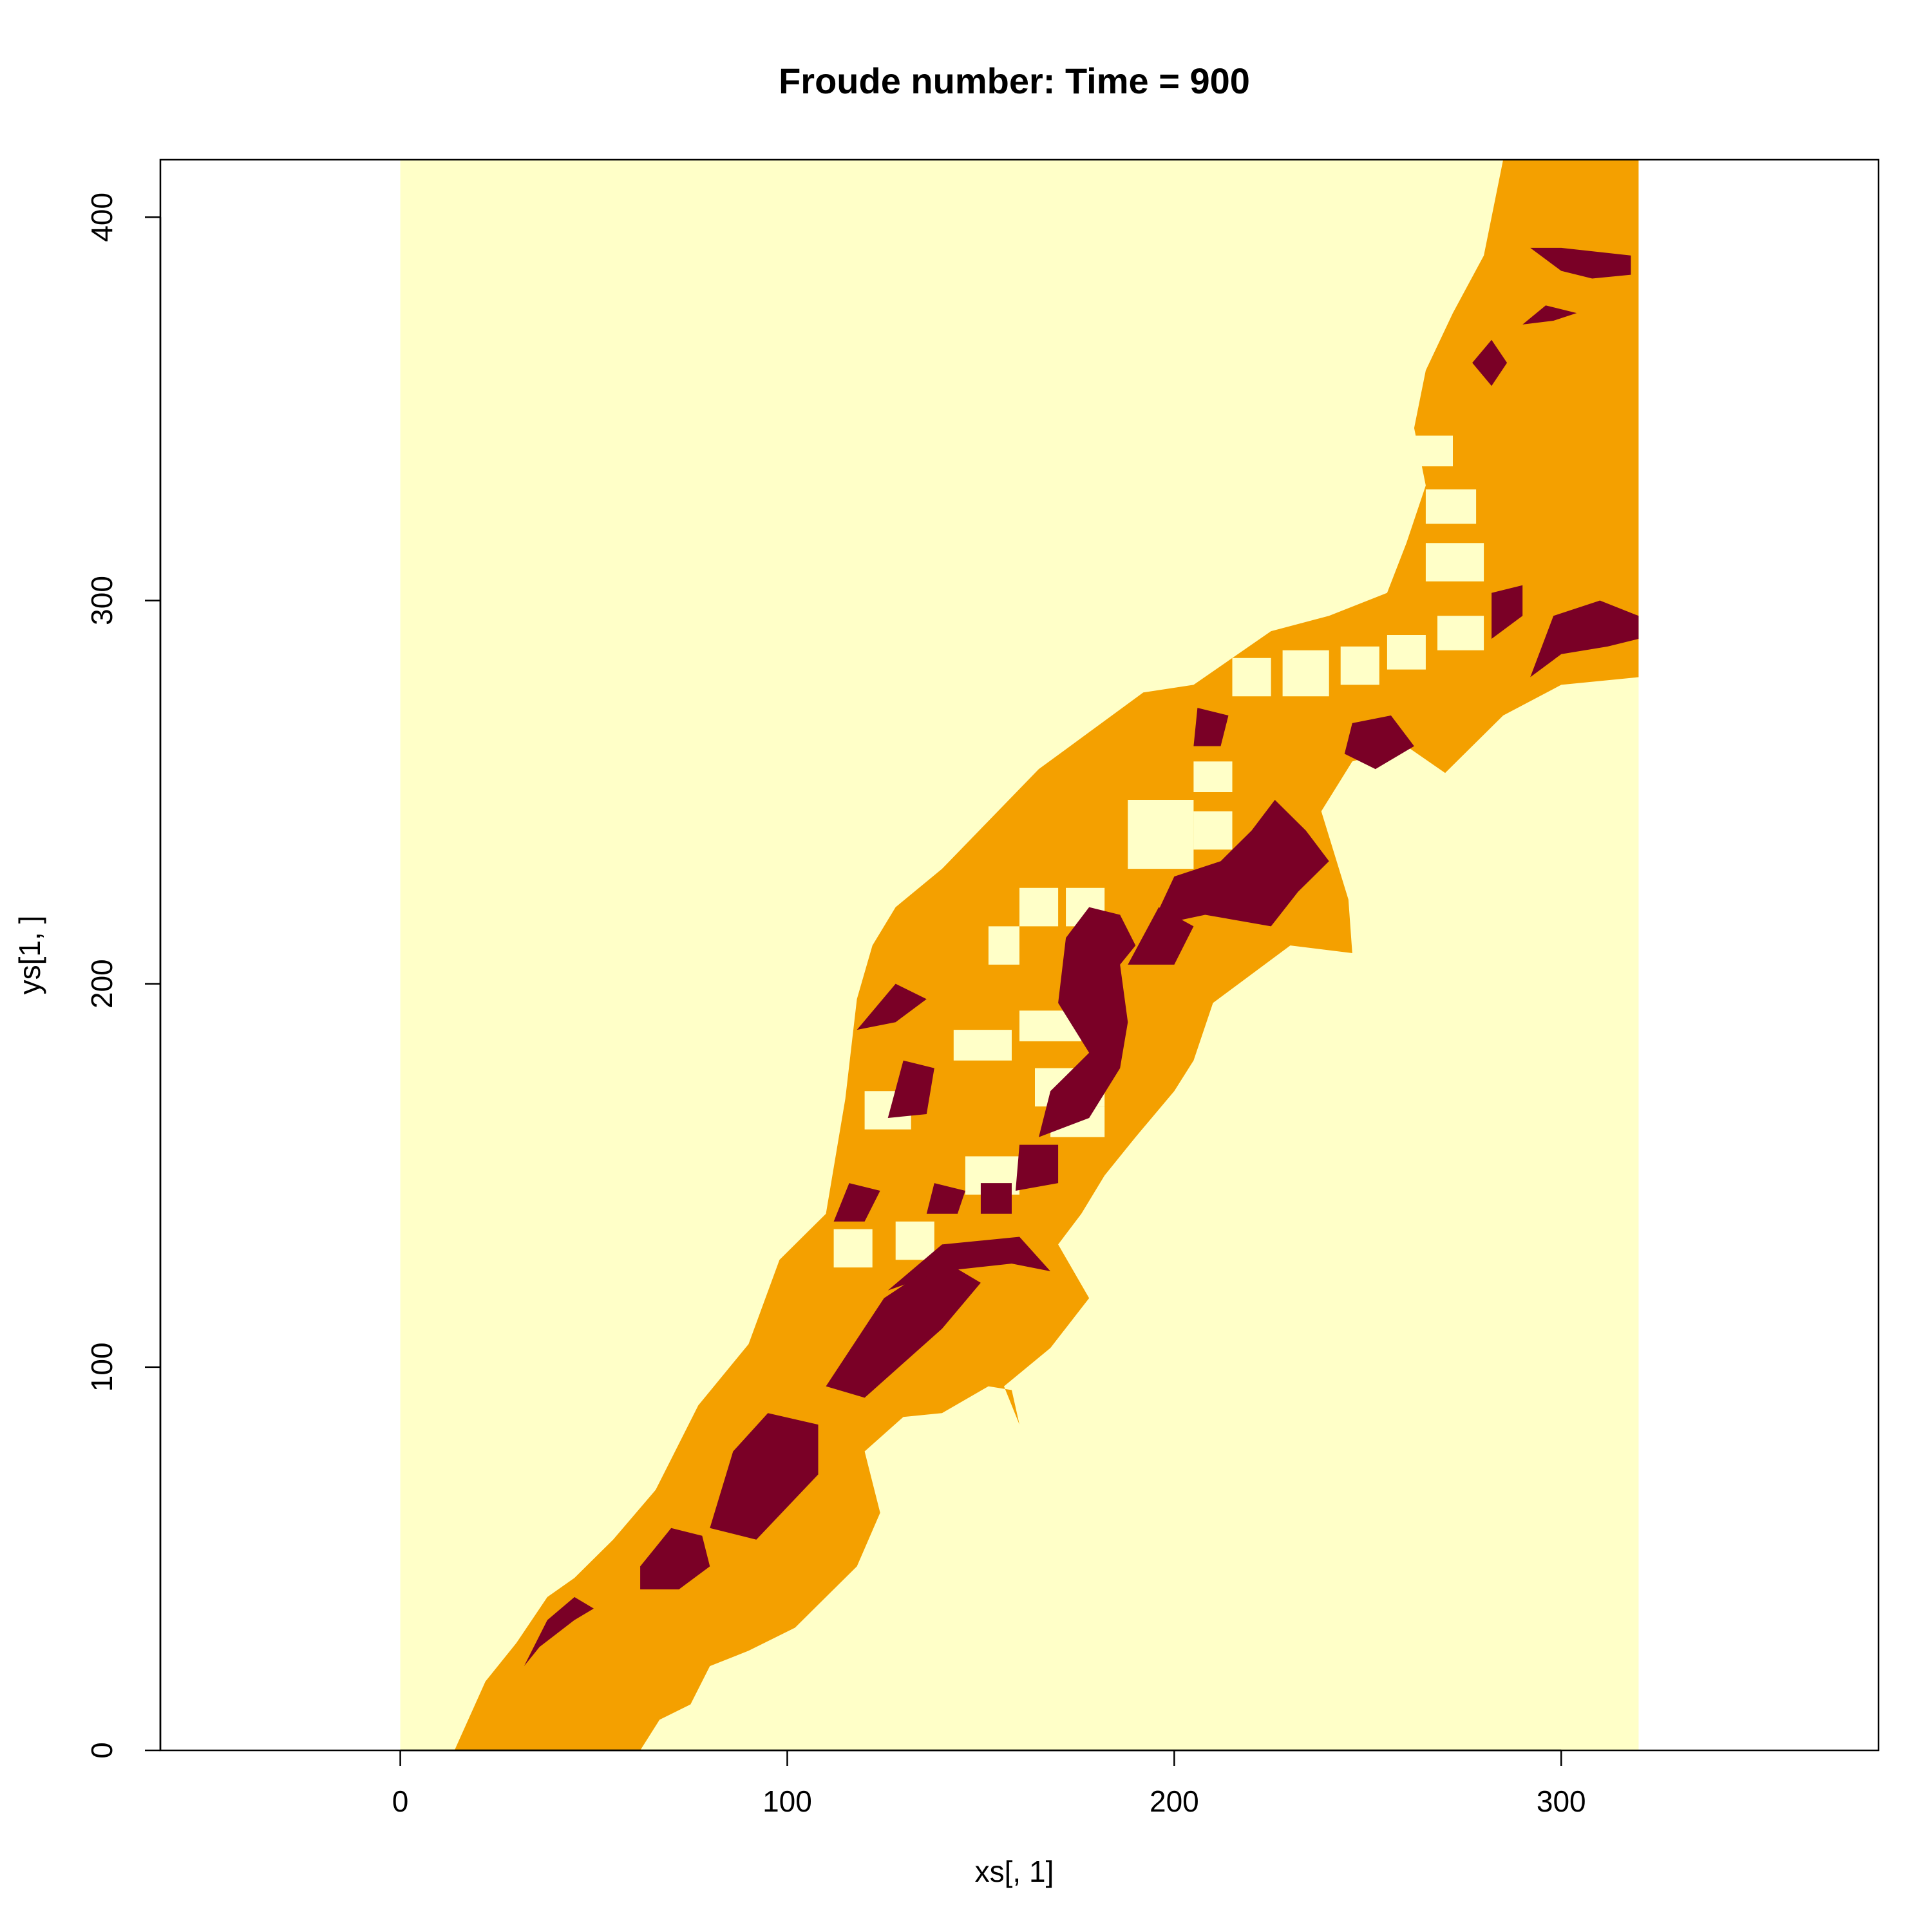 This screenshot has width=1932, height=1932. I want to click on y-axis: 0 100 200 300 400, so click(123, 976).